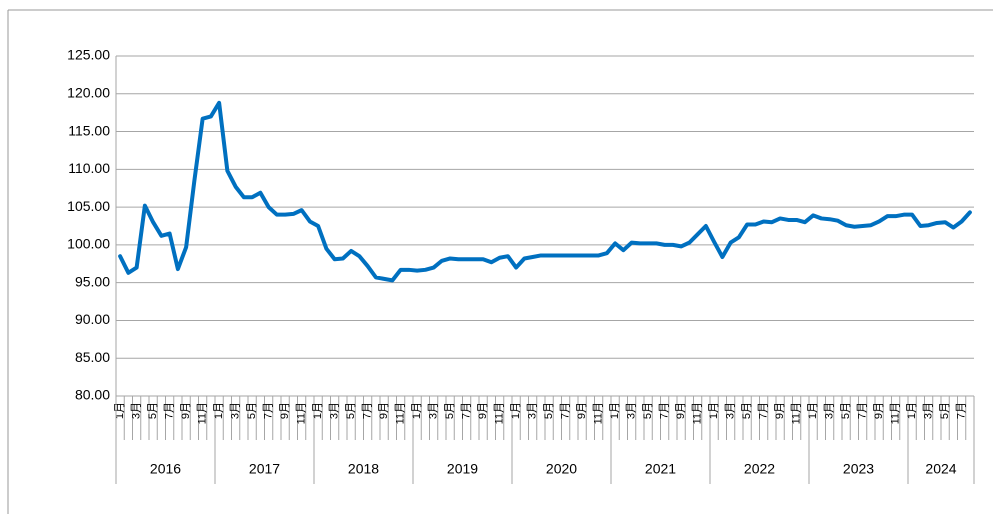 The image size is (993, 514). Describe the element at coordinates (89, 130) in the screenshot. I see `y-tick-label: 115.00` at that location.